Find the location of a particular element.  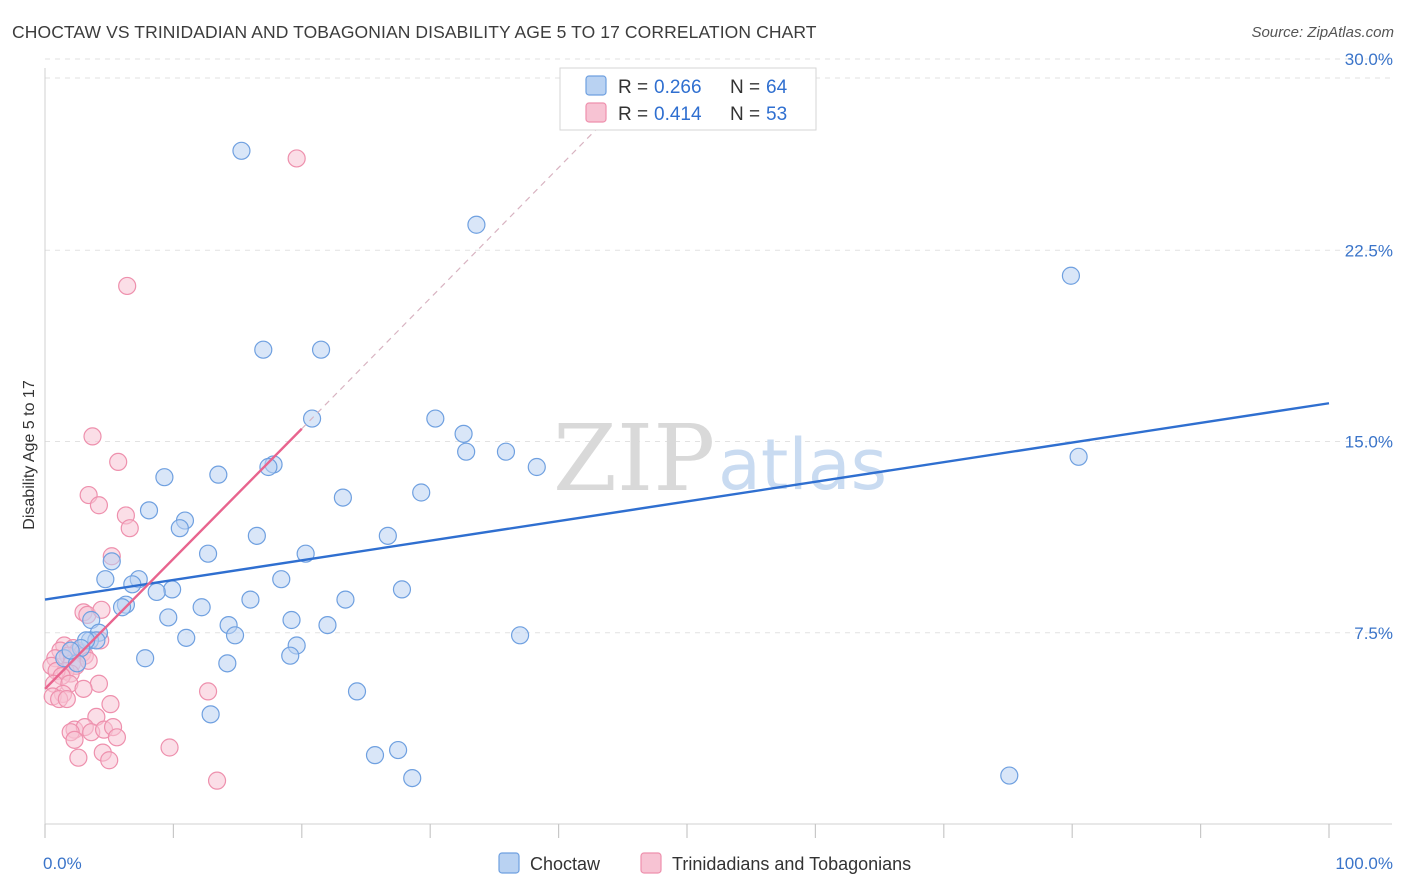

bottom-legend-swatch-choctaw is located at coordinates (509, 863).